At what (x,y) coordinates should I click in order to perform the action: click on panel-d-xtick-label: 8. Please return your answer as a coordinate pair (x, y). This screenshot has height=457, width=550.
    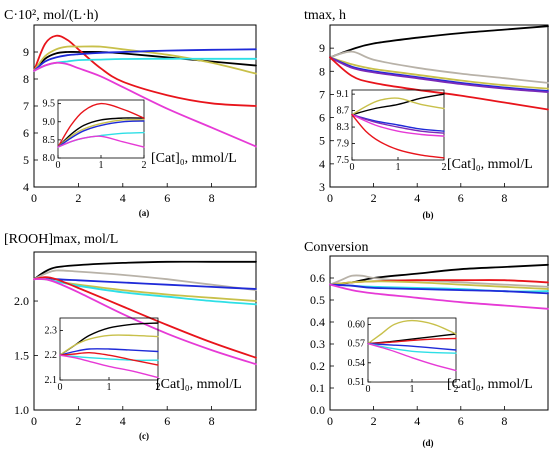
    Looking at the image, I should click on (504, 421).